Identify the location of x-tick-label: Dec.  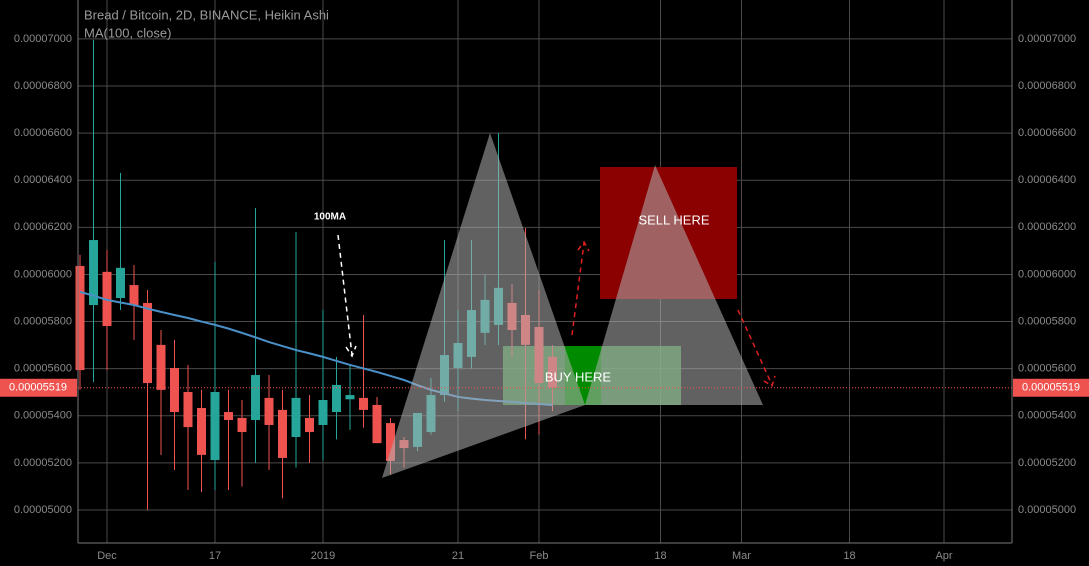
(107, 556).